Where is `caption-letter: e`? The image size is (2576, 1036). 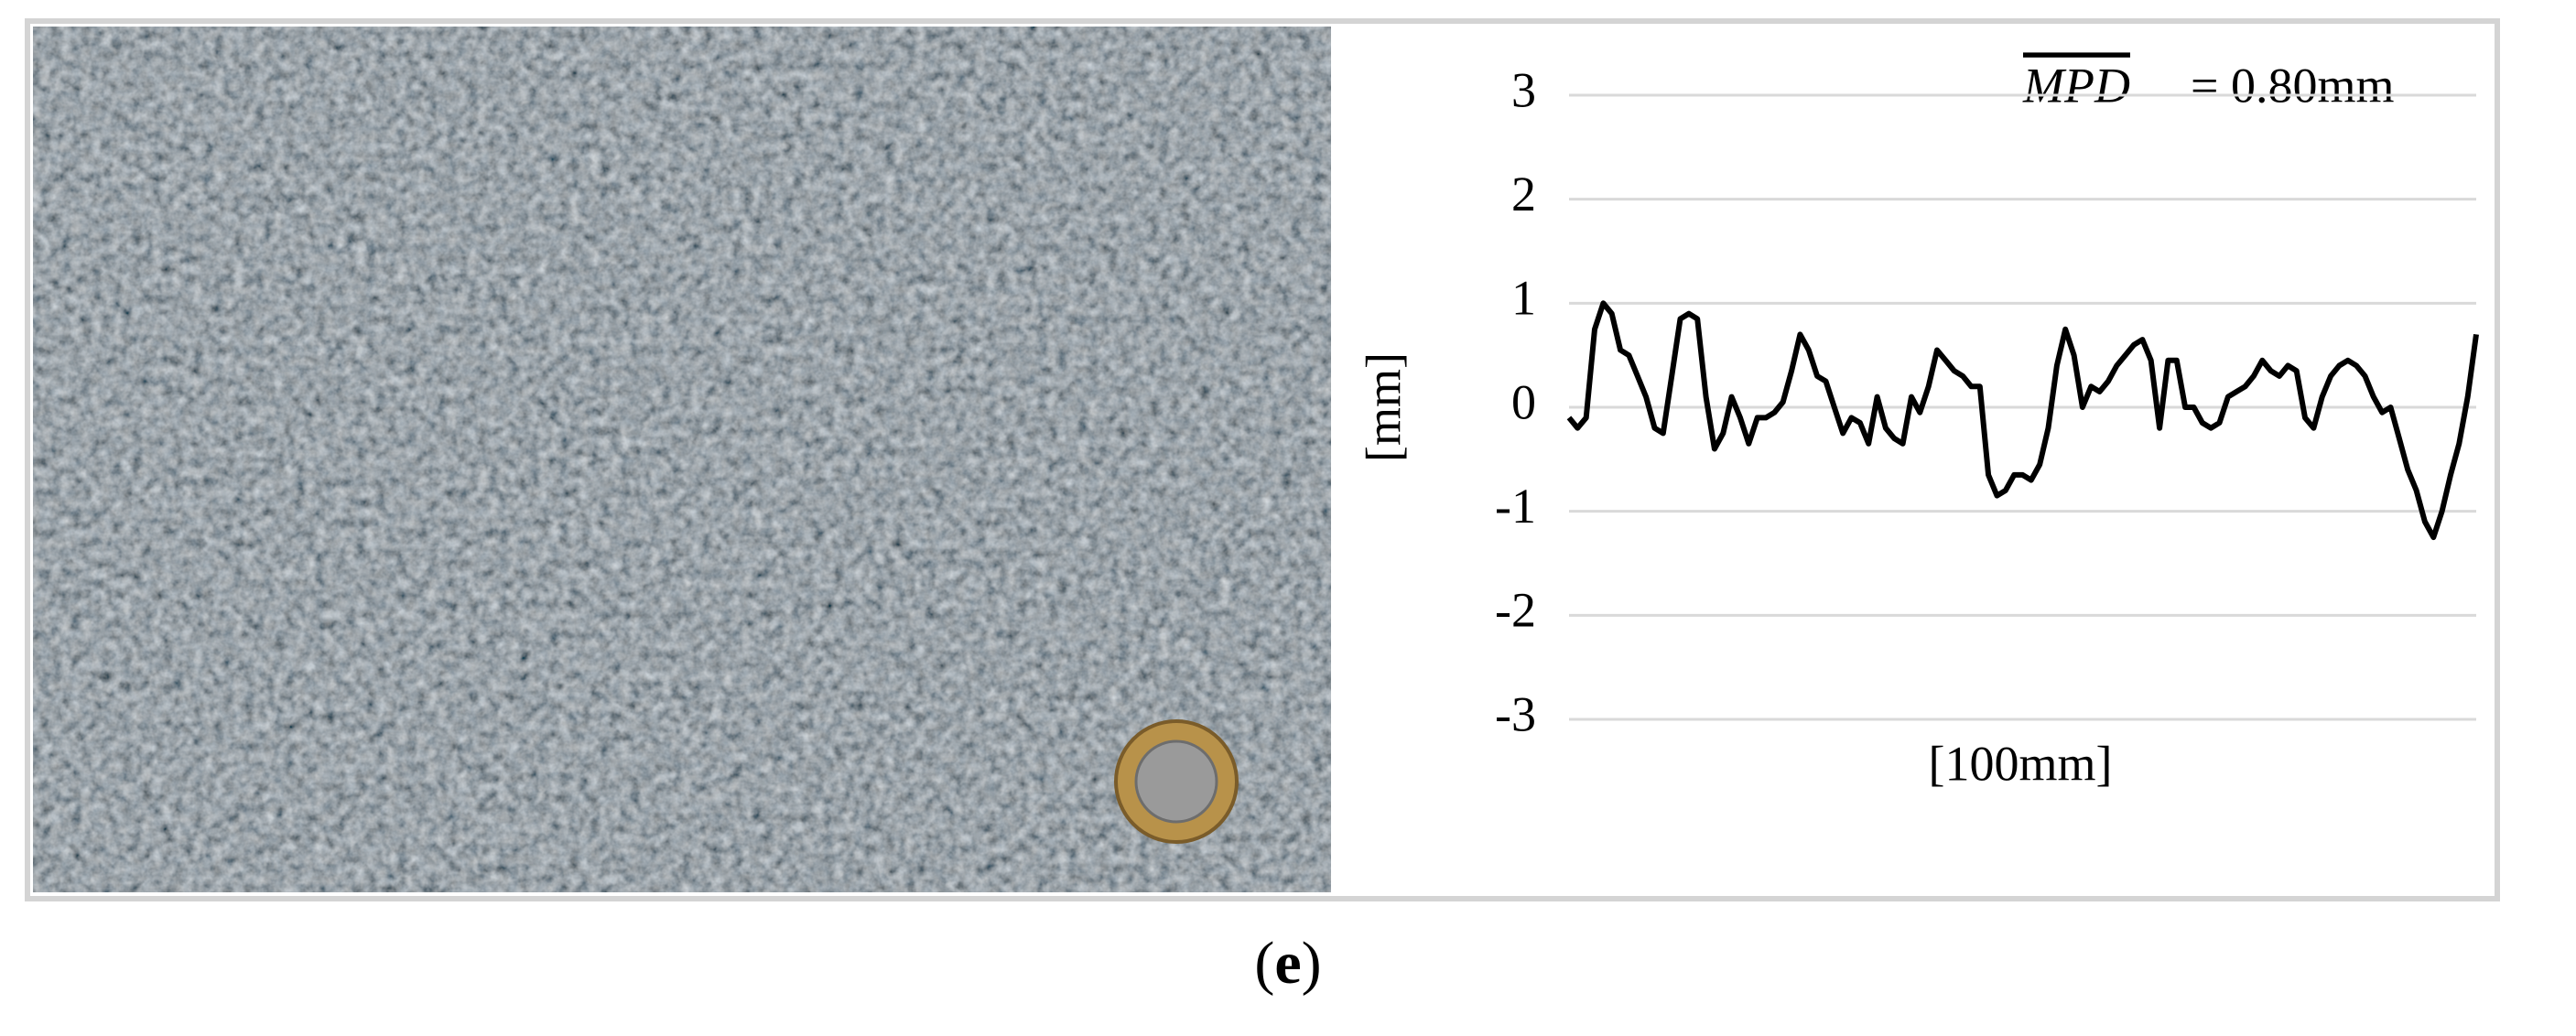
caption-letter: e is located at coordinates (1288, 963).